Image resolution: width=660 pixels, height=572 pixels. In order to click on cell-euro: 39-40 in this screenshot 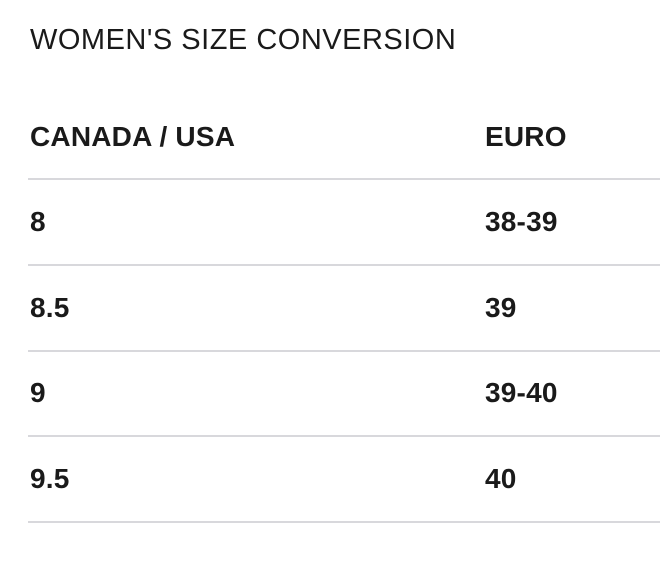, I will do `click(521, 393)`.